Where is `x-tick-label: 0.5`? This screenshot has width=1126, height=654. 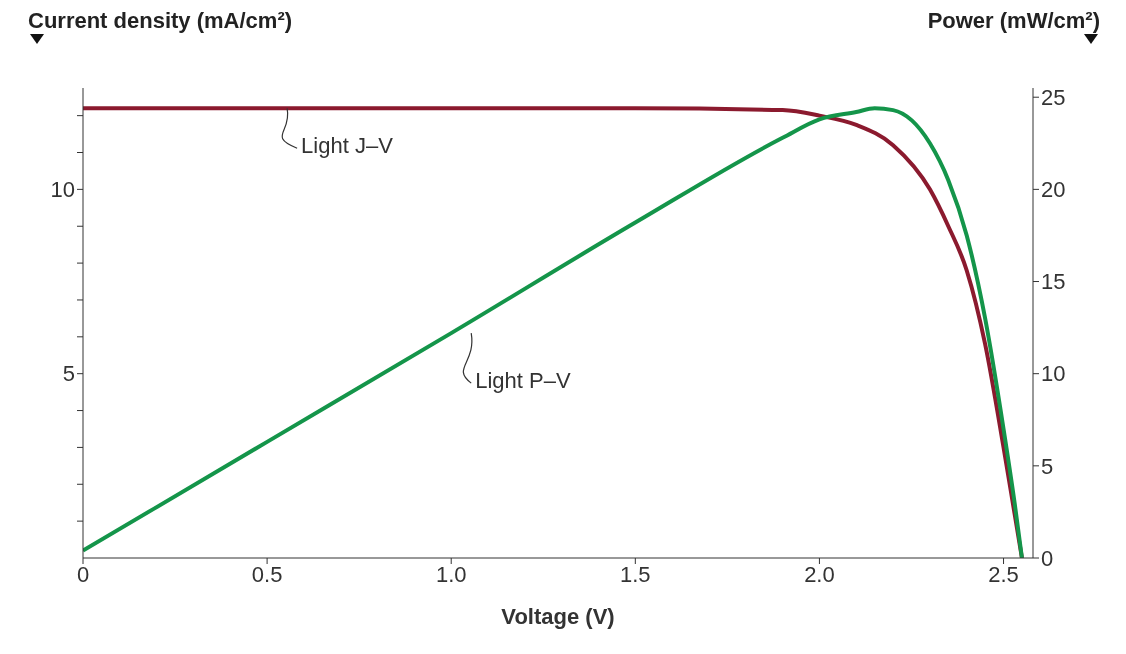 x-tick-label: 0.5 is located at coordinates (267, 574).